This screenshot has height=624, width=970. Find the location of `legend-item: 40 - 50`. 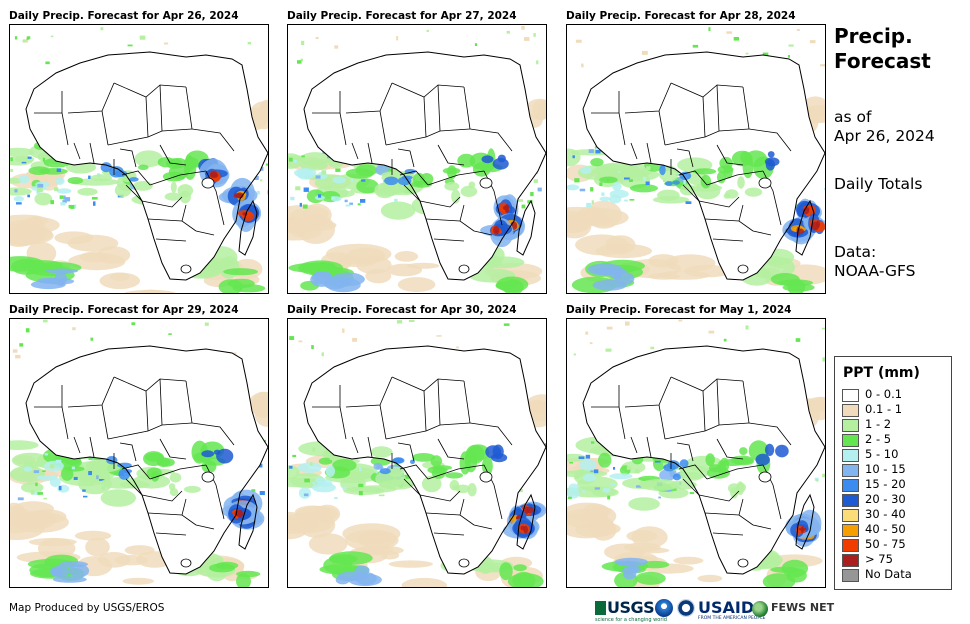

legend-item: 40 - 50 is located at coordinates (895, 529).